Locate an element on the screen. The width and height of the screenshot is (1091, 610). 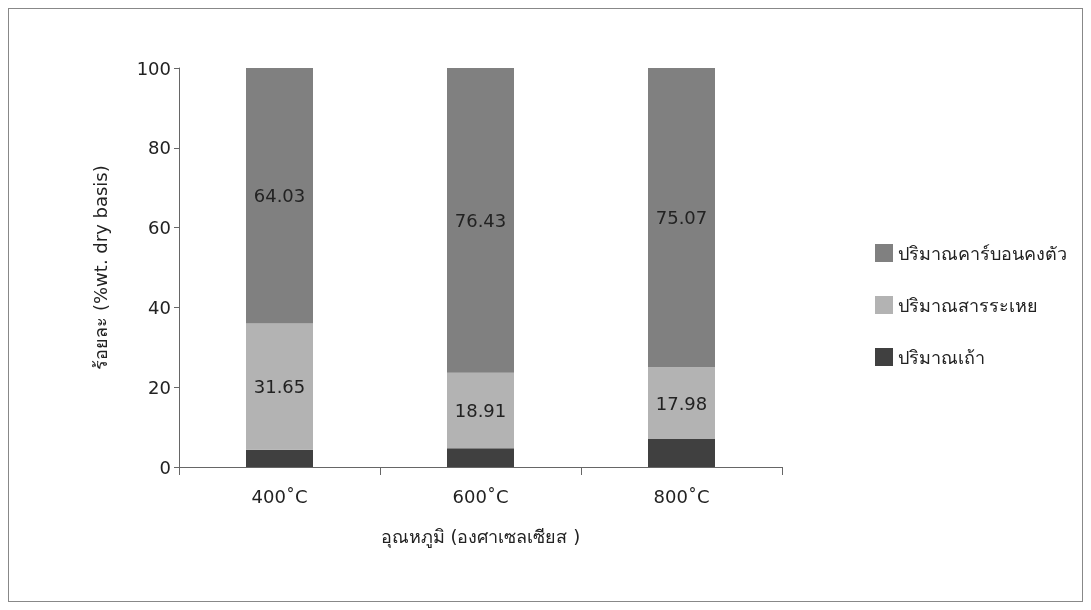
data-label: 31.65 is located at coordinates (279, 387).